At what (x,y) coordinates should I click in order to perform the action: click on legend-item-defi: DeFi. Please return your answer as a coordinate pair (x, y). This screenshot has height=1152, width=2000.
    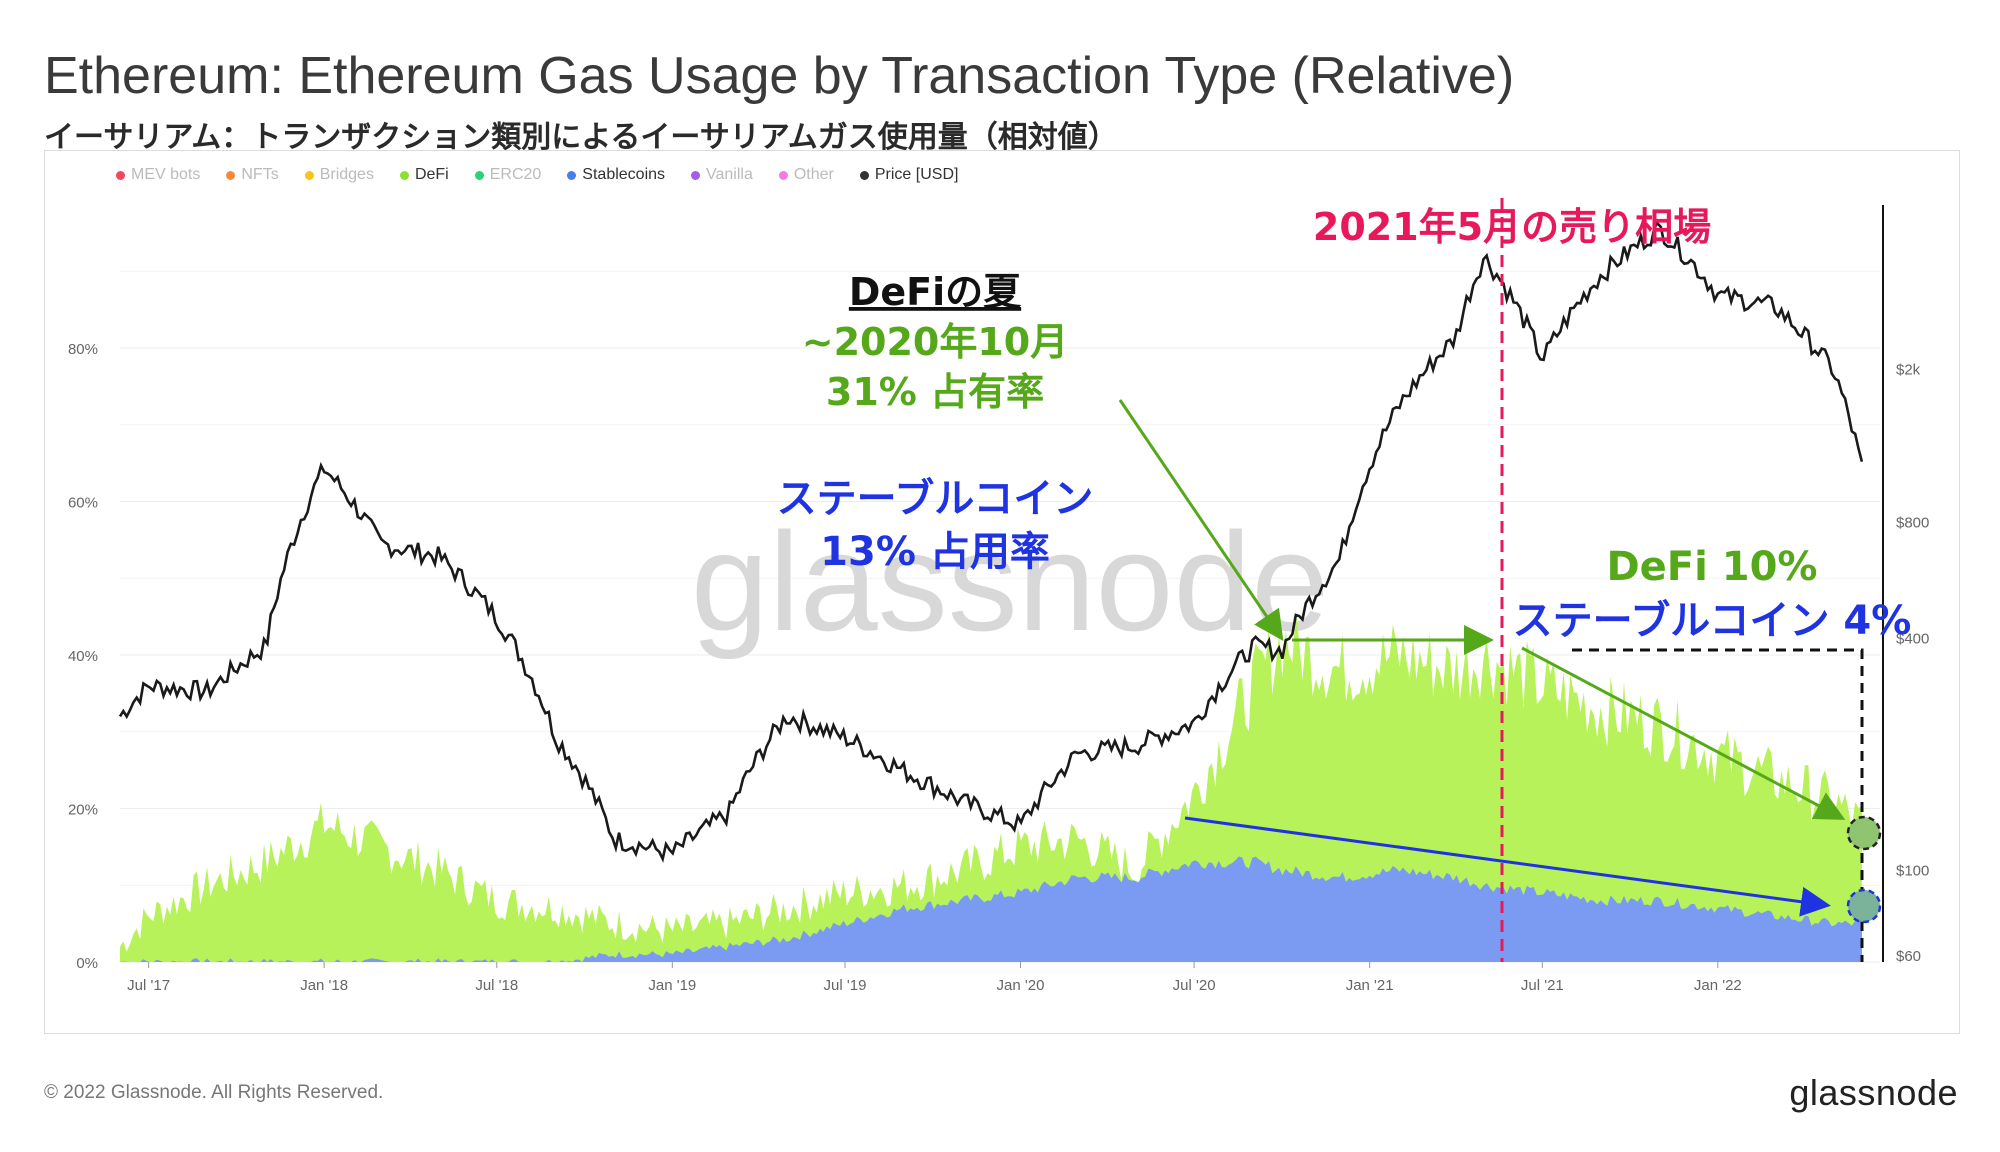
    Looking at the image, I should click on (424, 175).